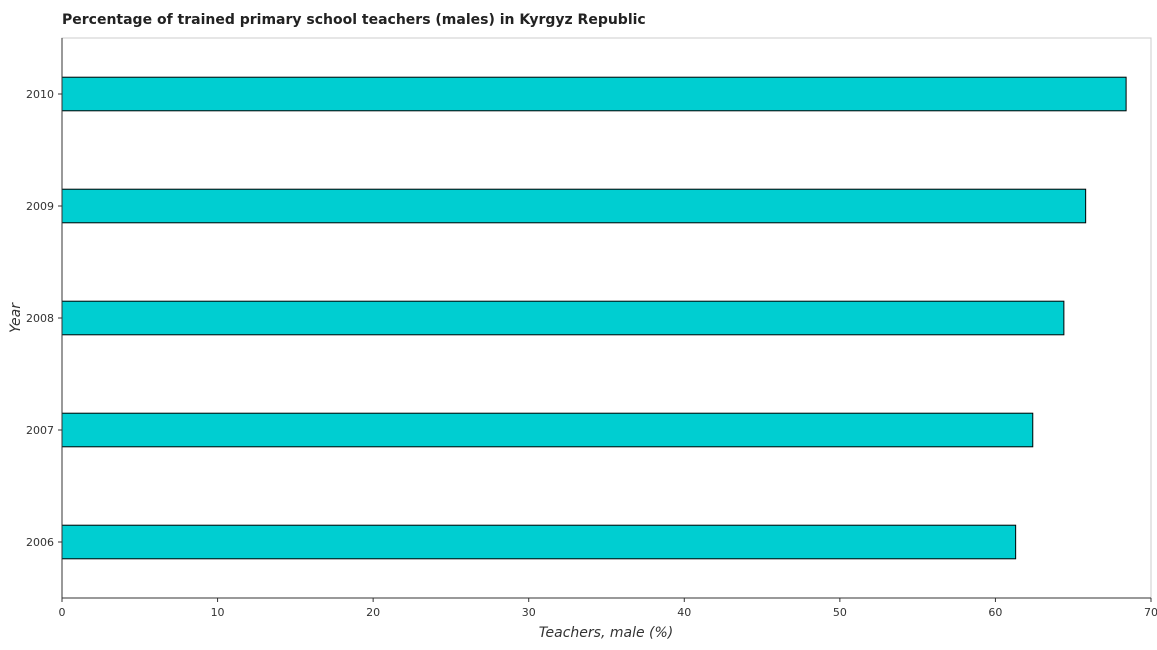 The width and height of the screenshot is (1157, 650). What do you see at coordinates (995, 612) in the screenshot?
I see `x-tick-label: 60` at bounding box center [995, 612].